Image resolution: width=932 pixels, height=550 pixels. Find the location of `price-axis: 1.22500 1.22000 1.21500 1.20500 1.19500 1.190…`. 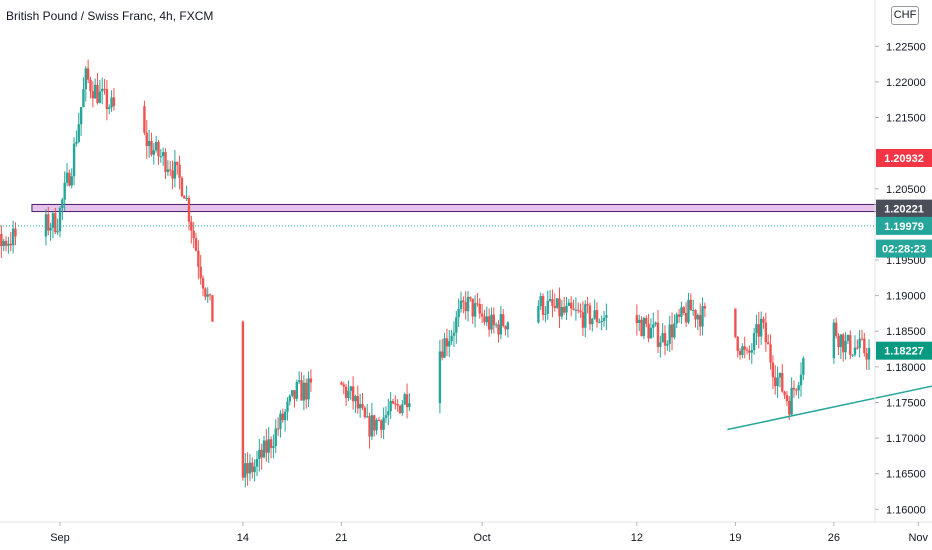

price-axis: 1.22500 1.22000 1.21500 1.20500 1.19500 1.190… is located at coordinates (903, 261).